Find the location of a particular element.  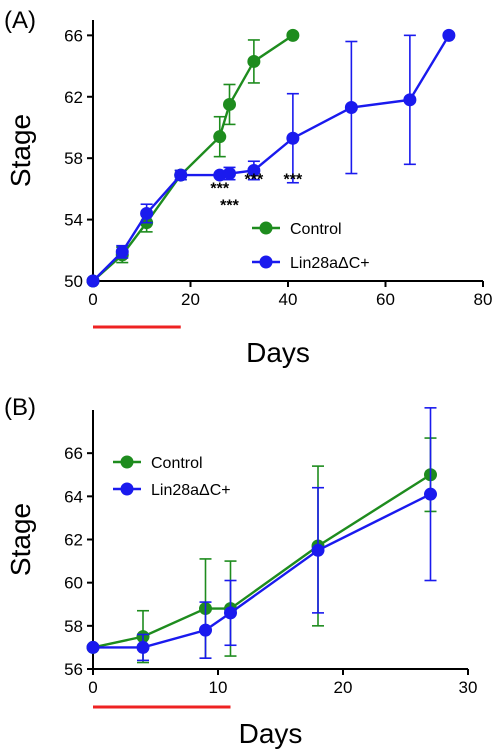

y-tick-label: 50 is located at coordinates (73, 281).